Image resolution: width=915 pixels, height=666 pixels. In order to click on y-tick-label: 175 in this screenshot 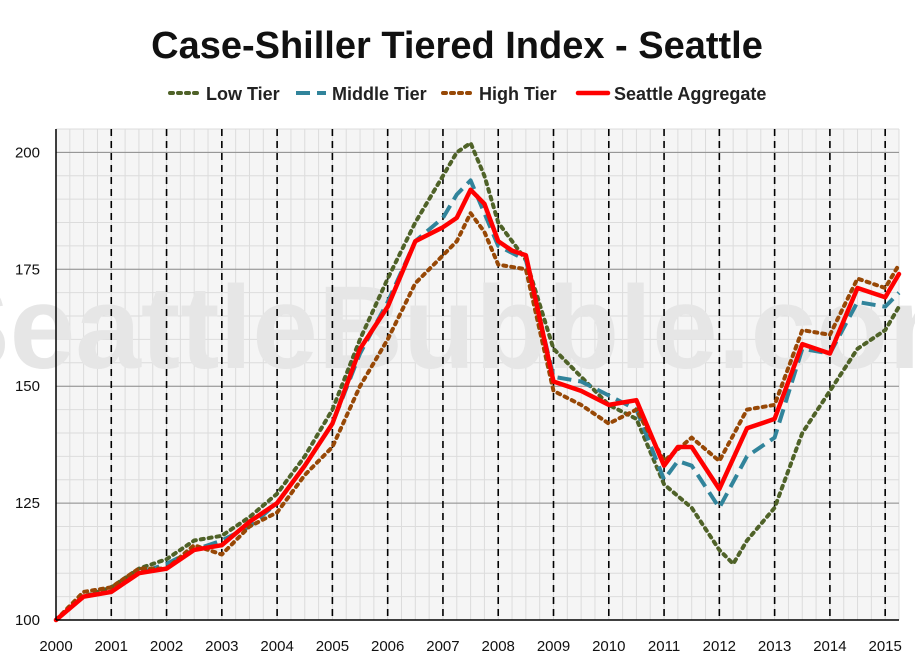, I will do `click(27, 269)`.